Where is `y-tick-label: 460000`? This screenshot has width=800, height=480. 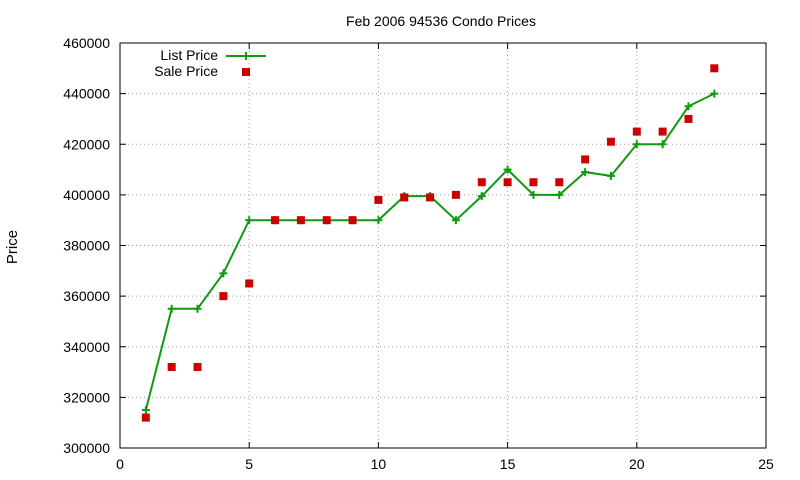 y-tick-label: 460000 is located at coordinates (86, 43).